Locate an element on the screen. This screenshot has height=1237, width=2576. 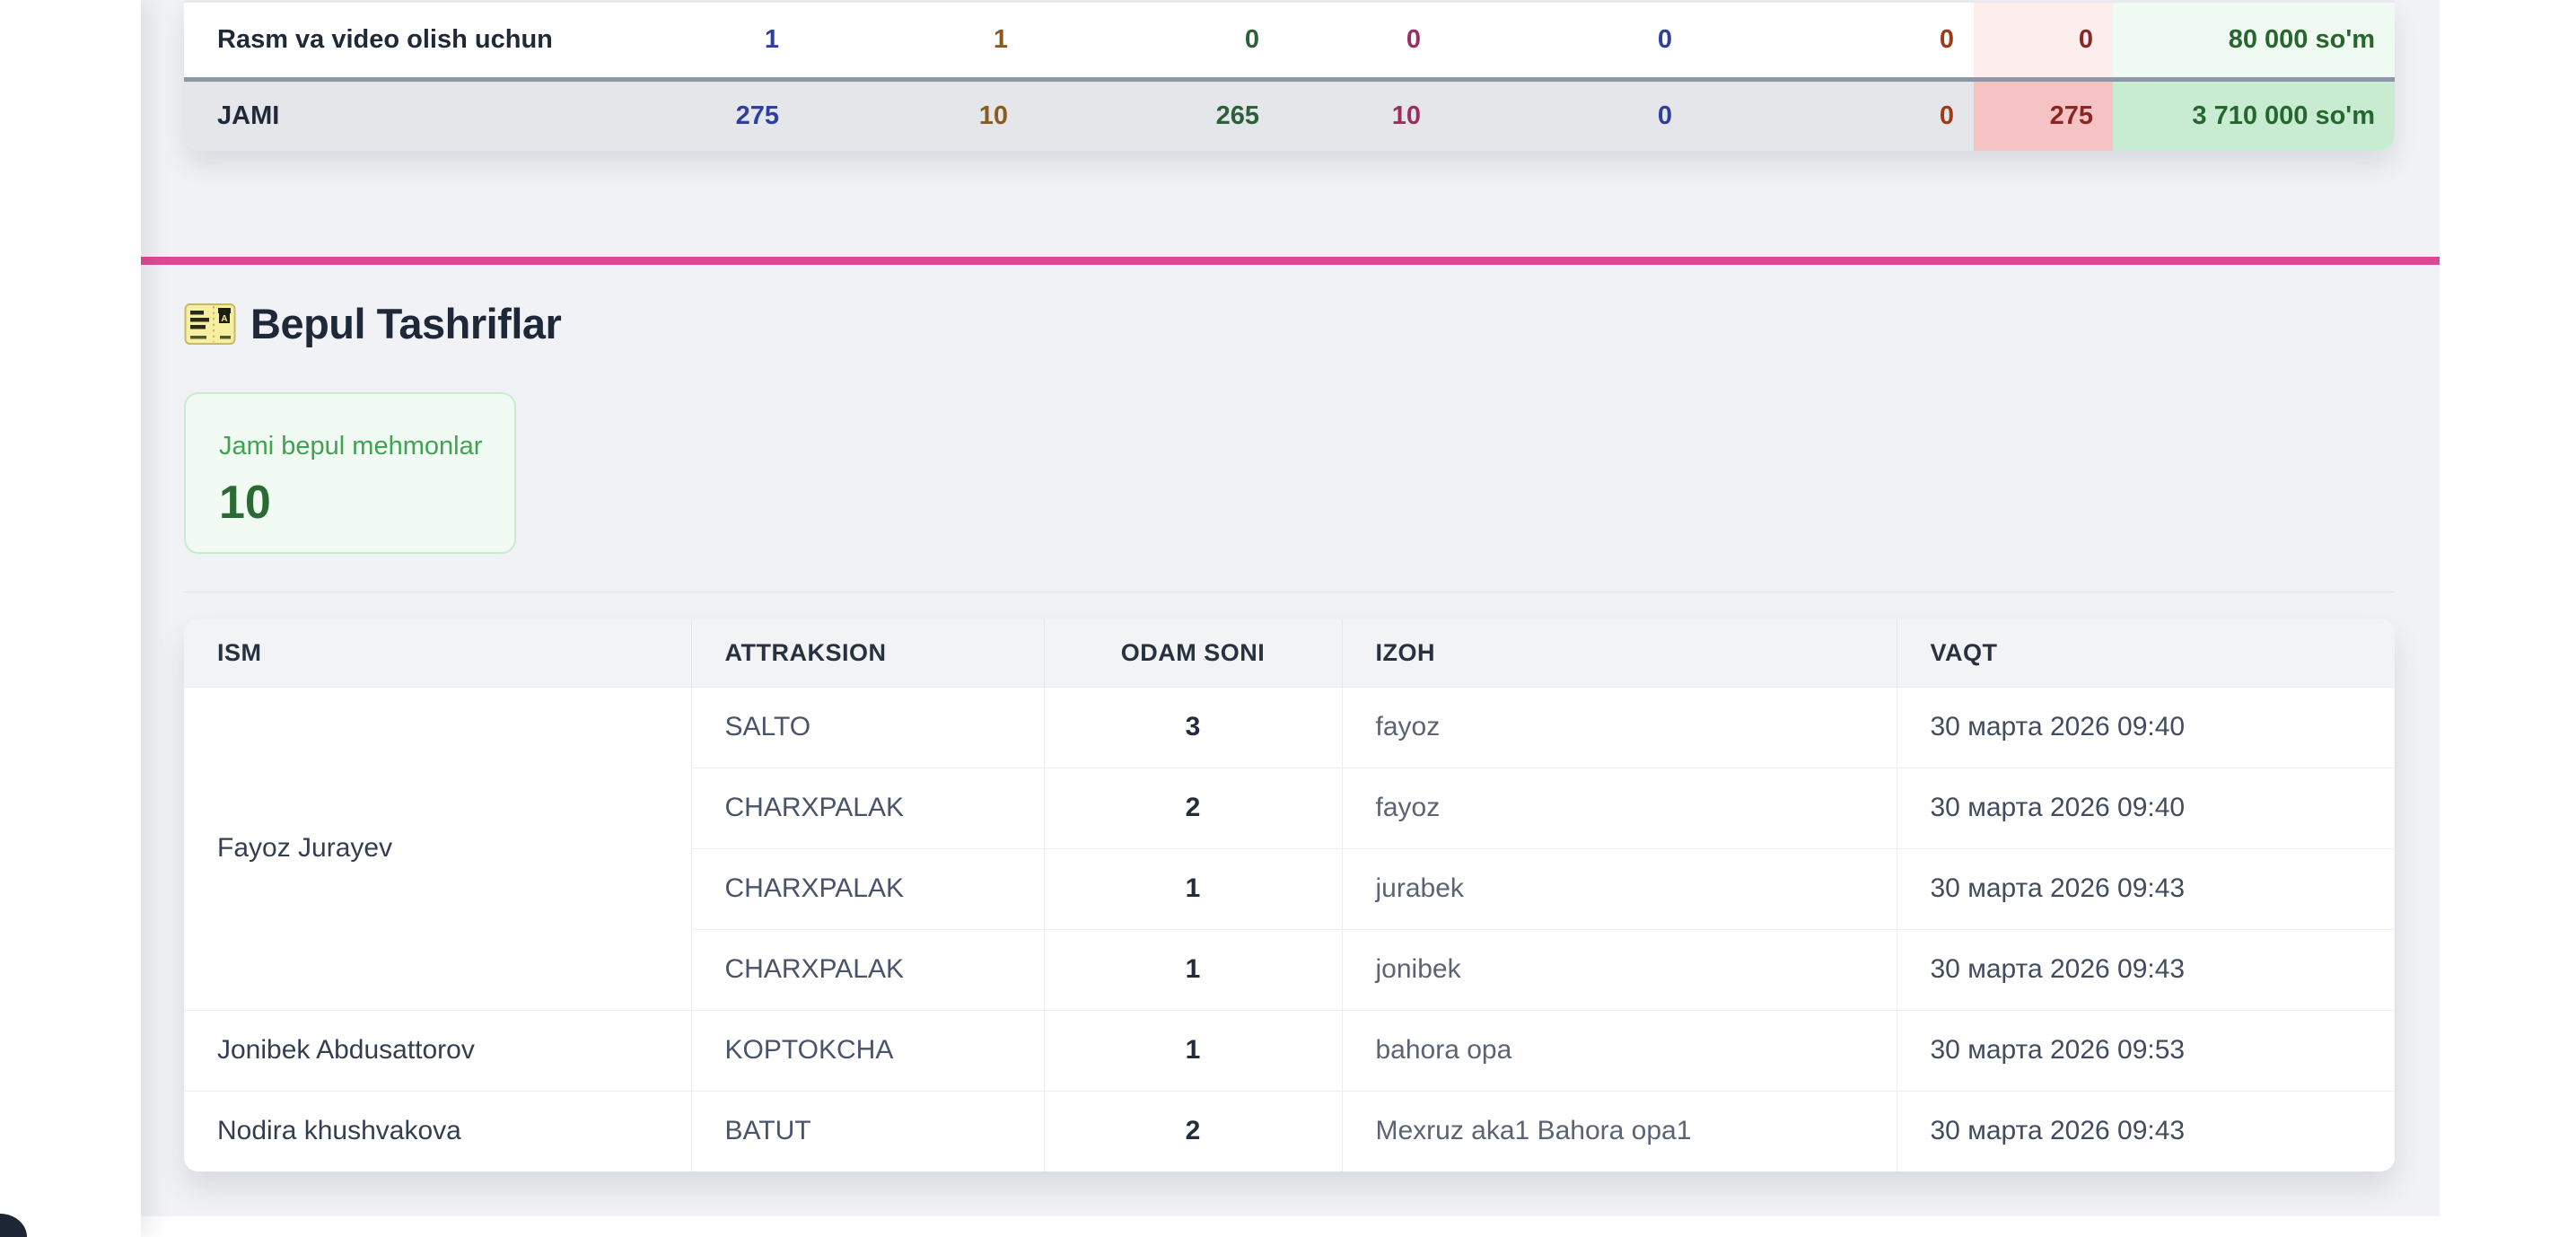
free-guests-value: 10 is located at coordinates (245, 503).